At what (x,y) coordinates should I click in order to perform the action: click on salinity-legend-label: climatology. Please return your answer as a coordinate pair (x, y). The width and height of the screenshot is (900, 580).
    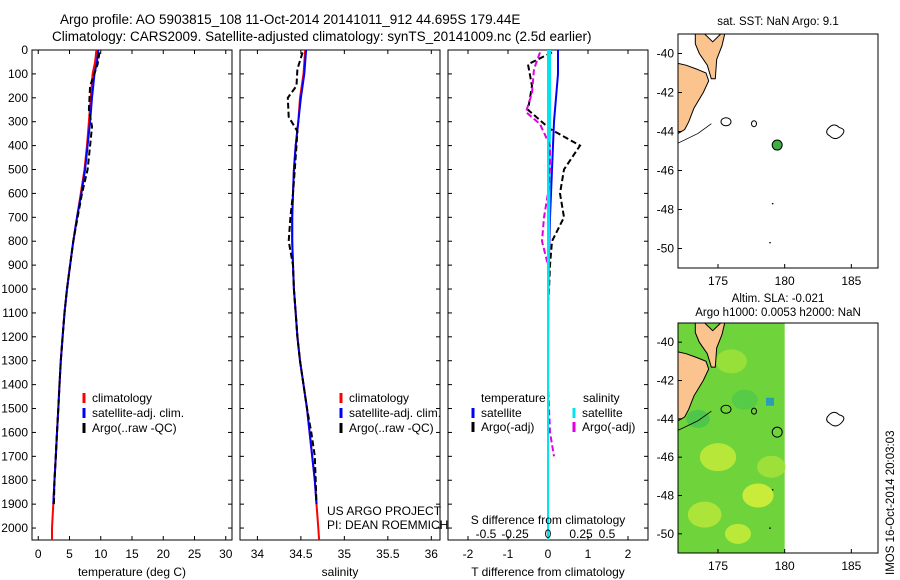
    Looking at the image, I should click on (379, 398).